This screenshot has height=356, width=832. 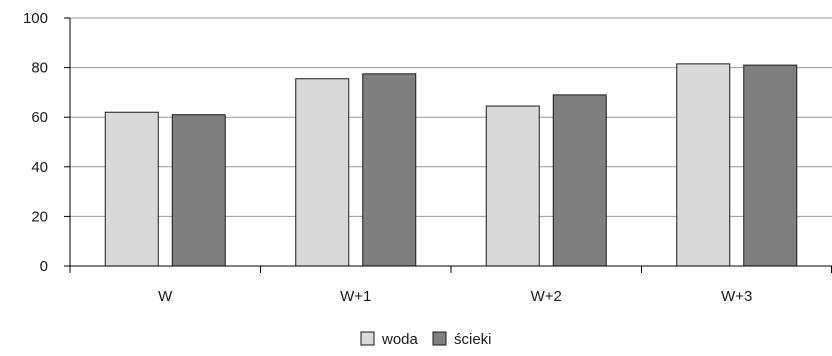 What do you see at coordinates (131, 189) in the screenshot?
I see `bar-woda-W` at bounding box center [131, 189].